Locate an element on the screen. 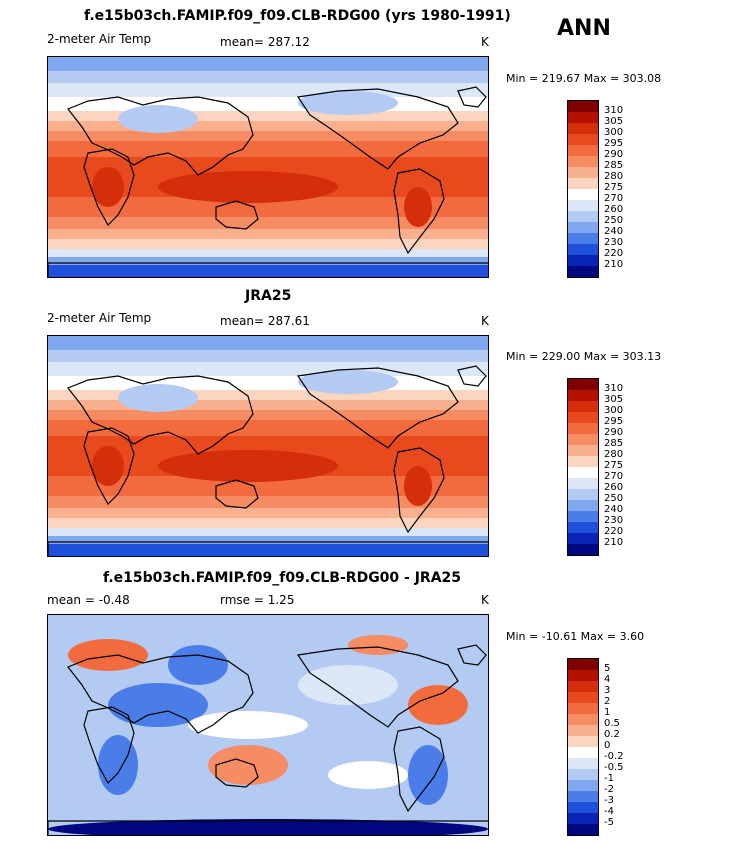 The height and width of the screenshot is (842, 733). colorbar-tick-label: -2 is located at coordinates (609, 789).